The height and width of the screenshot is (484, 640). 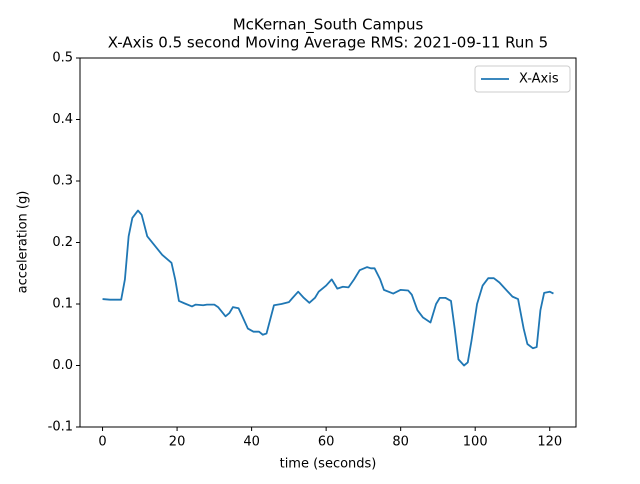 What do you see at coordinates (23, 242) in the screenshot?
I see `y-axis-label: acceleration (g)` at bounding box center [23, 242].